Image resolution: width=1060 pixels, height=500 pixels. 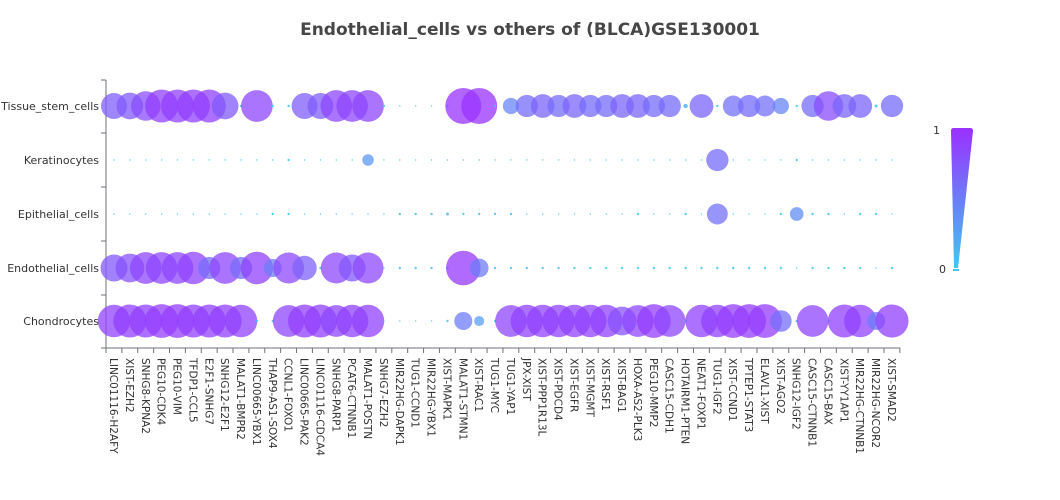 I want to click on bubble-Keratinocytes-MALAT1-POSTN, so click(x=368, y=160).